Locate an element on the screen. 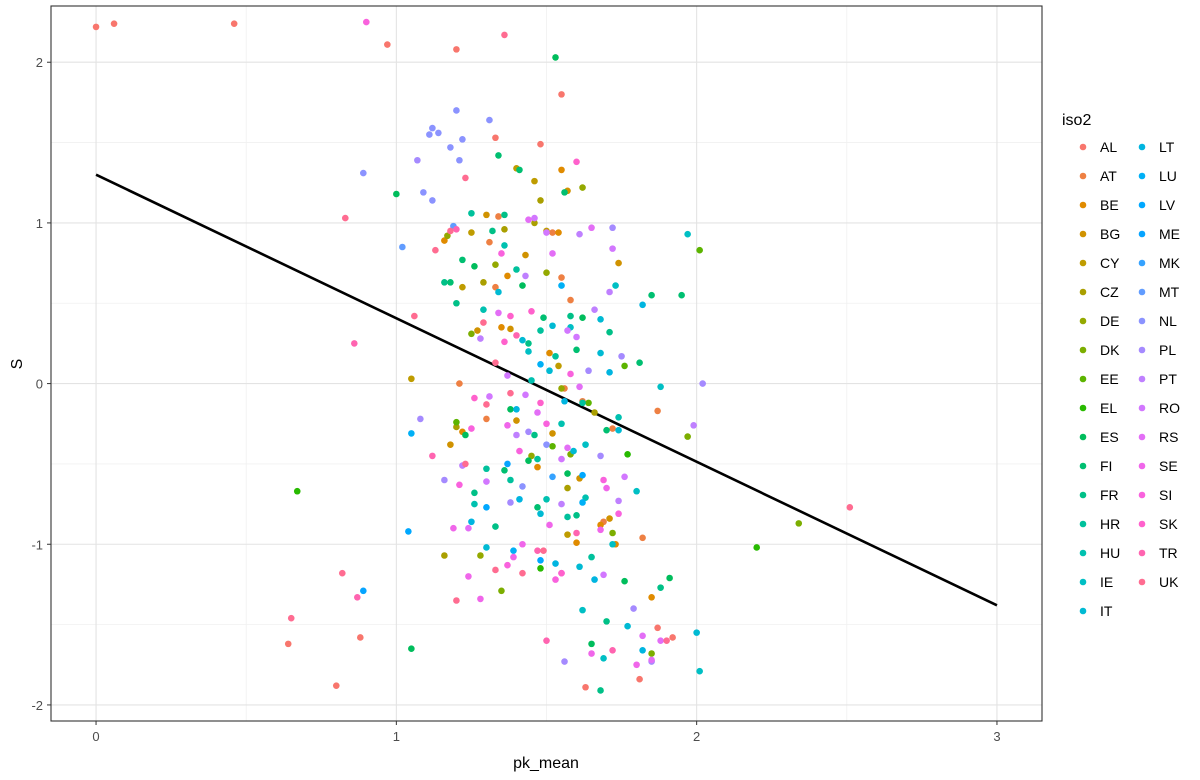 The height and width of the screenshot is (780, 1200). legend-label-lv: LV is located at coordinates (1167, 205).